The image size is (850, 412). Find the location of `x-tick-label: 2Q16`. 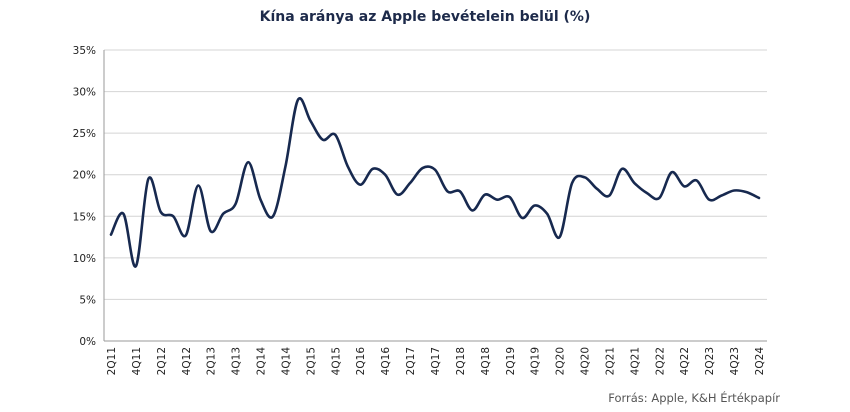

x-tick-label: 2Q16 is located at coordinates (361, 361).